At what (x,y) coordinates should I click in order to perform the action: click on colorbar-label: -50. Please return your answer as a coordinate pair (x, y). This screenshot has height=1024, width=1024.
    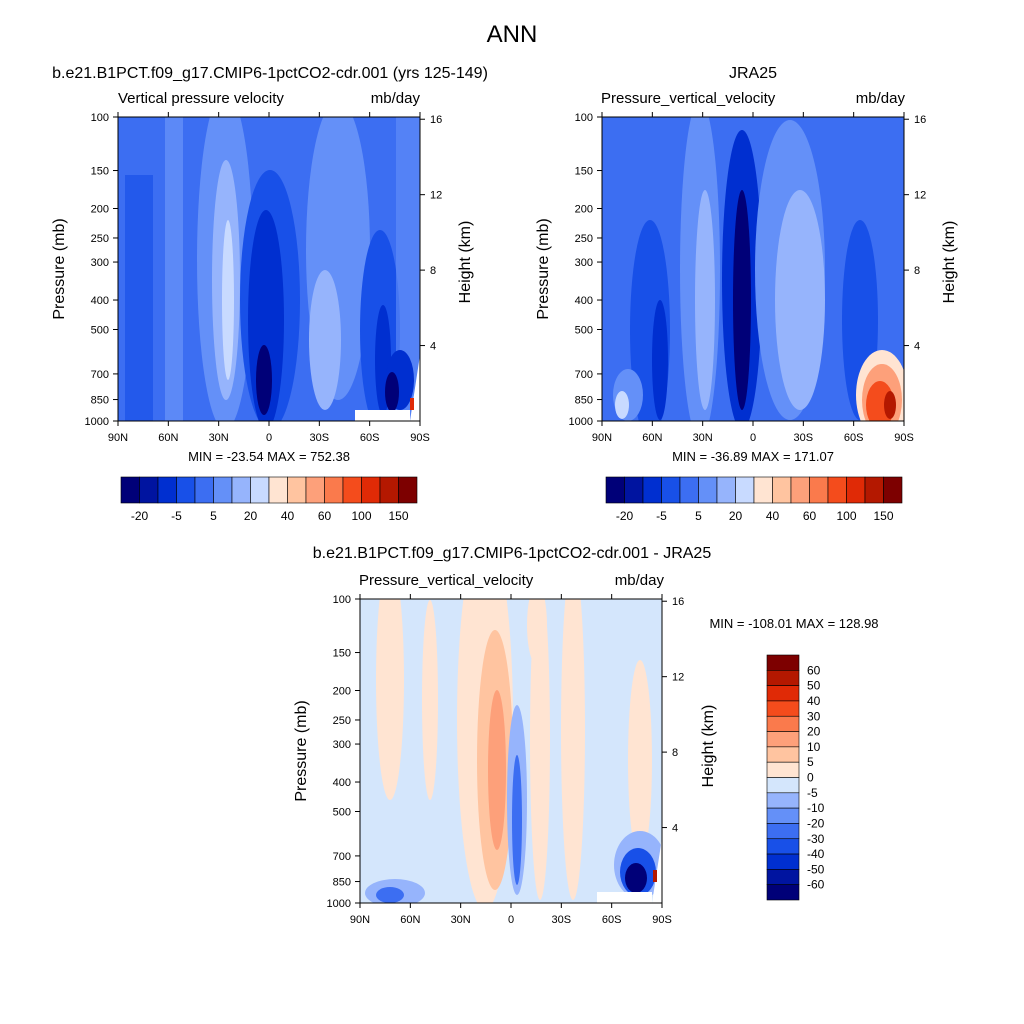
    Looking at the image, I should click on (816, 869).